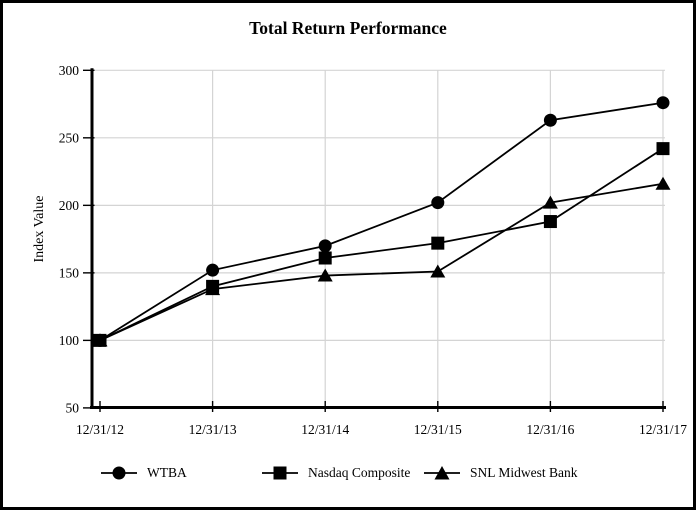 The height and width of the screenshot is (510, 696). What do you see at coordinates (69, 137) in the screenshot?
I see `y-tick-label: 250` at bounding box center [69, 137].